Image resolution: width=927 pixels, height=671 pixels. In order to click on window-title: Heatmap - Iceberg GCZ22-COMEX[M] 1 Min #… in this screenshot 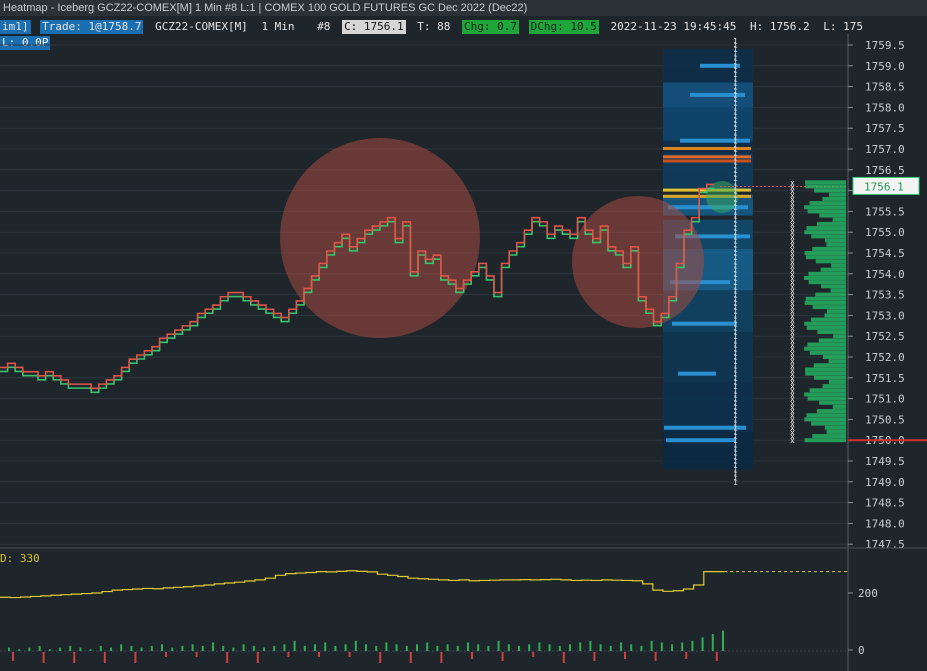, I will do `click(265, 8)`.